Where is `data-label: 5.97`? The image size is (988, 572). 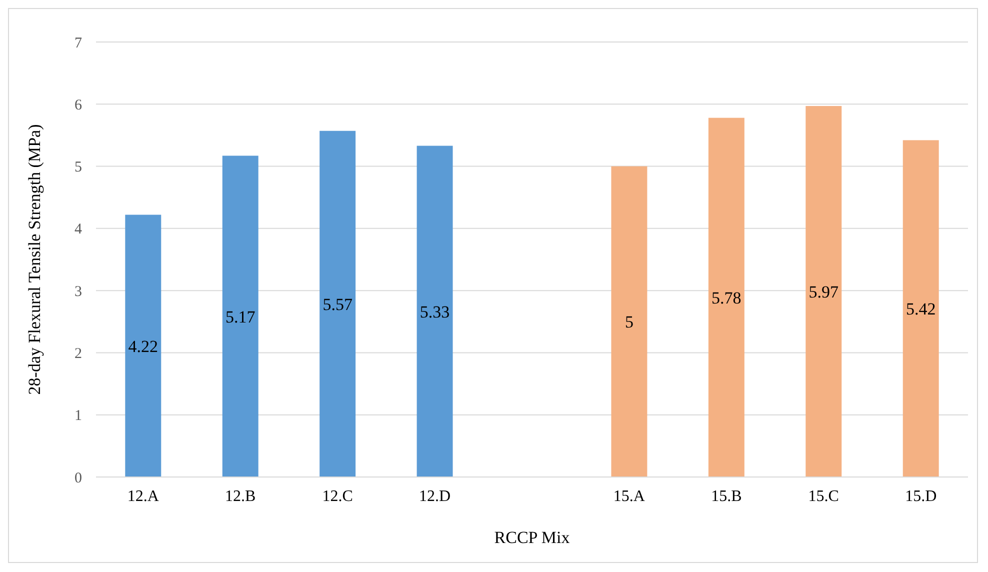
data-label: 5.97 is located at coordinates (824, 292).